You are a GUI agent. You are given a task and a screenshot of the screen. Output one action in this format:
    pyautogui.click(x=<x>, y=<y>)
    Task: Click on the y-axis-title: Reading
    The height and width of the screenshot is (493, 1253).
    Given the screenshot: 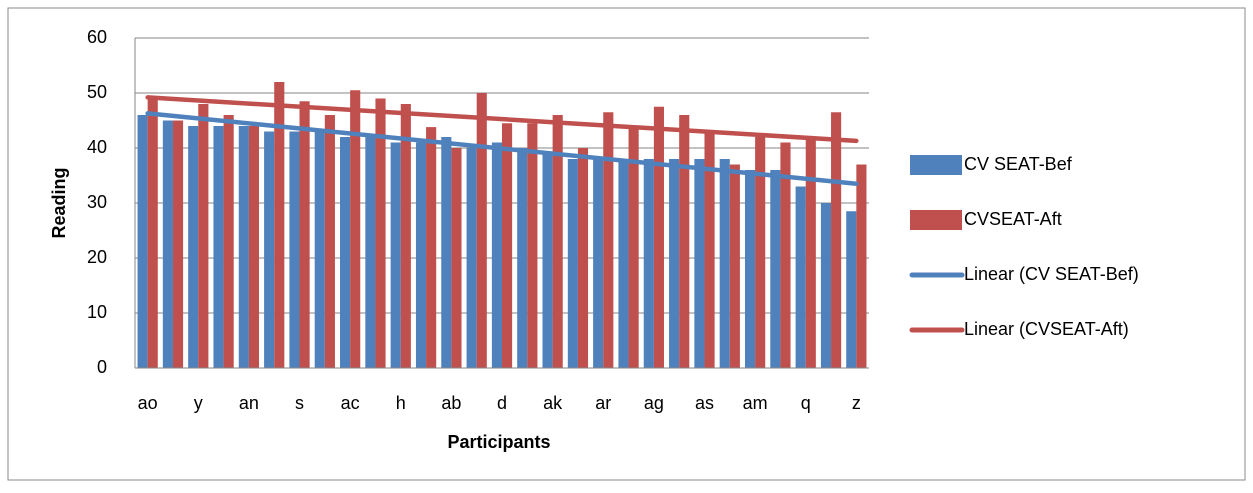 What is the action you would take?
    pyautogui.click(x=59, y=202)
    